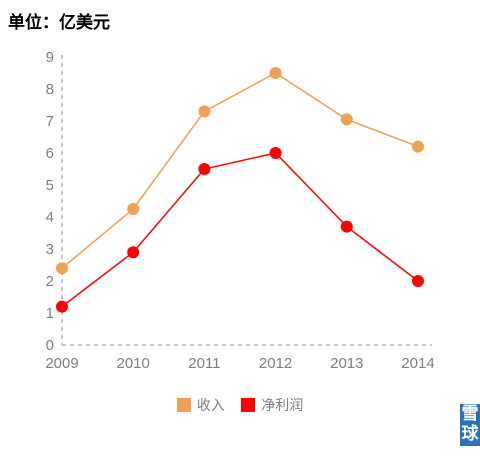 The height and width of the screenshot is (456, 480). I want to click on x-axis: 2009 2010 2011 2012 2013 2014, so click(240, 358).